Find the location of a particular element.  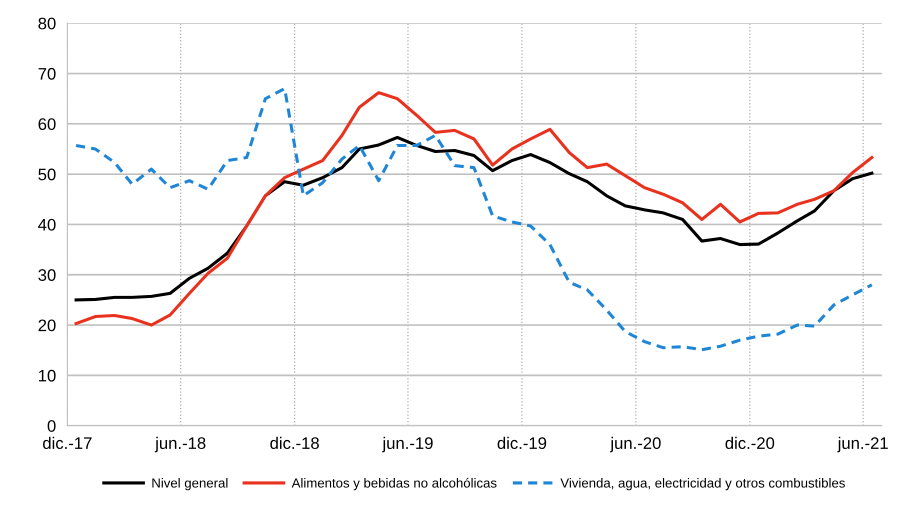

legend-label: Nivel general is located at coordinates (190, 484).